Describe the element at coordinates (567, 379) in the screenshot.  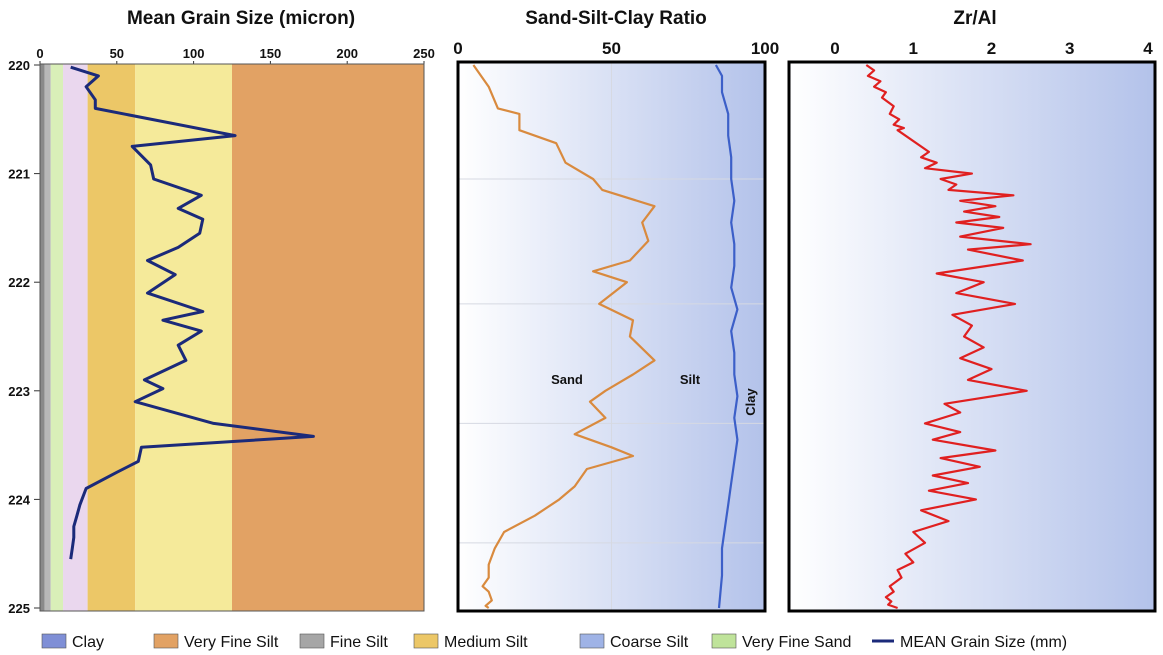
I see `annotation-sand: Sand` at that location.